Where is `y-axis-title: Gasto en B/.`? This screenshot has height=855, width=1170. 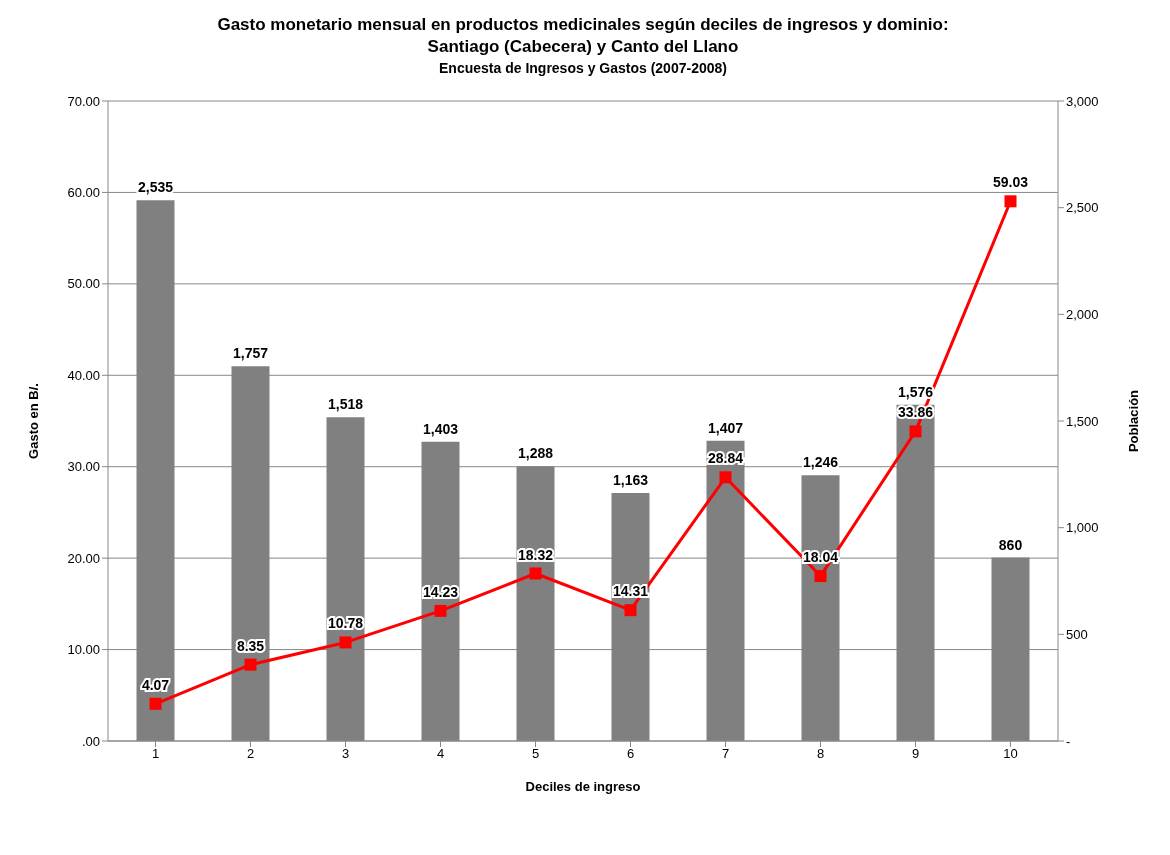
y-axis-title: Gasto en B/. is located at coordinates (33, 421).